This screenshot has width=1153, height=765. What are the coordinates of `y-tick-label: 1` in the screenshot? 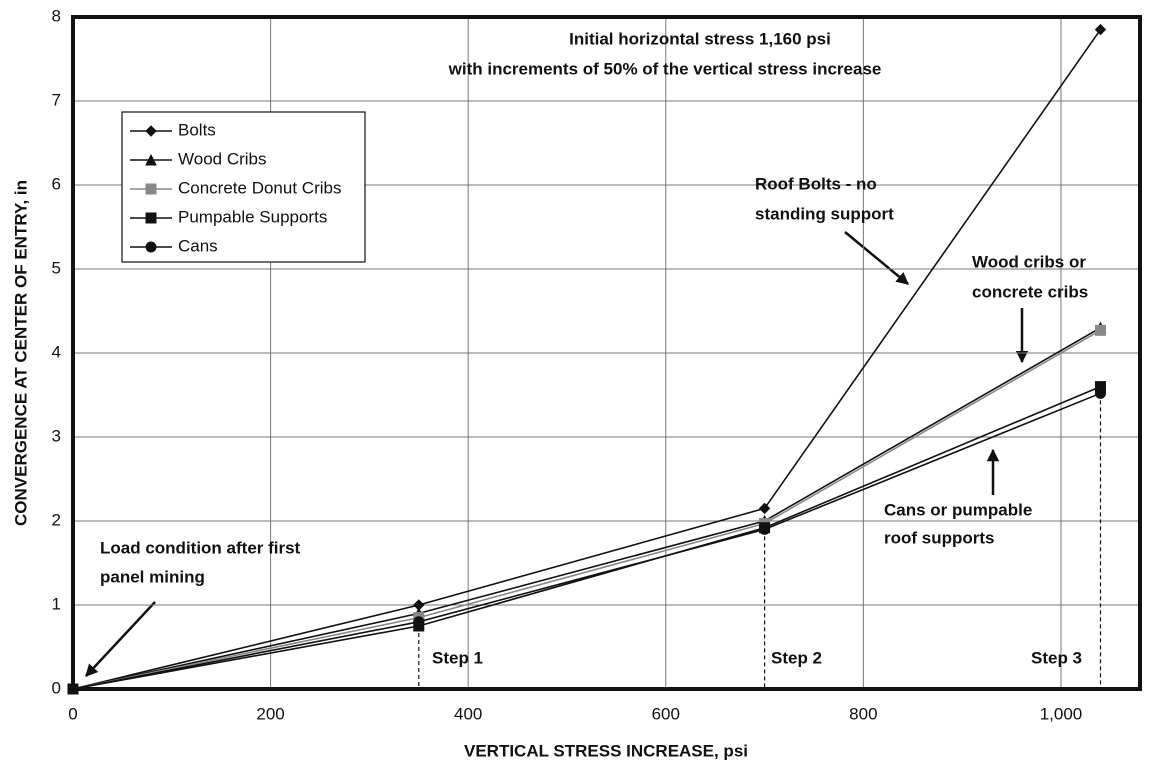 It's located at (56, 603).